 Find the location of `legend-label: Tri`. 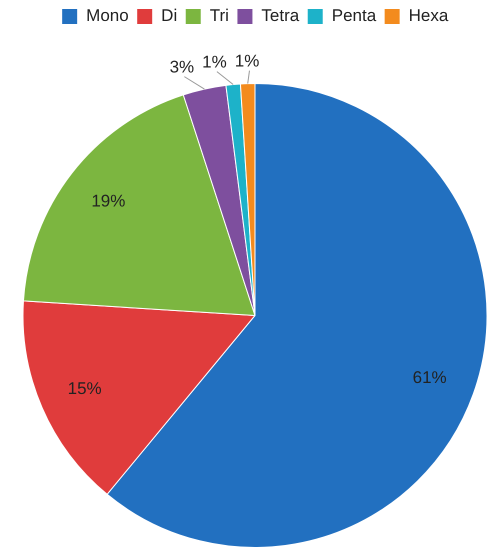

legend-label: Tri is located at coordinates (219, 16).